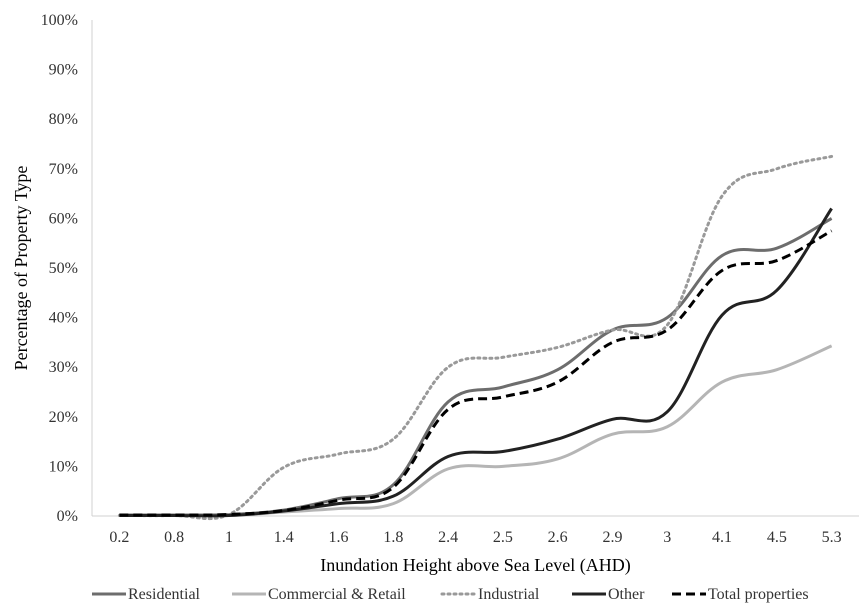 The image size is (861, 610). What do you see at coordinates (164, 594) in the screenshot?
I see `legend-label: Residential` at bounding box center [164, 594].